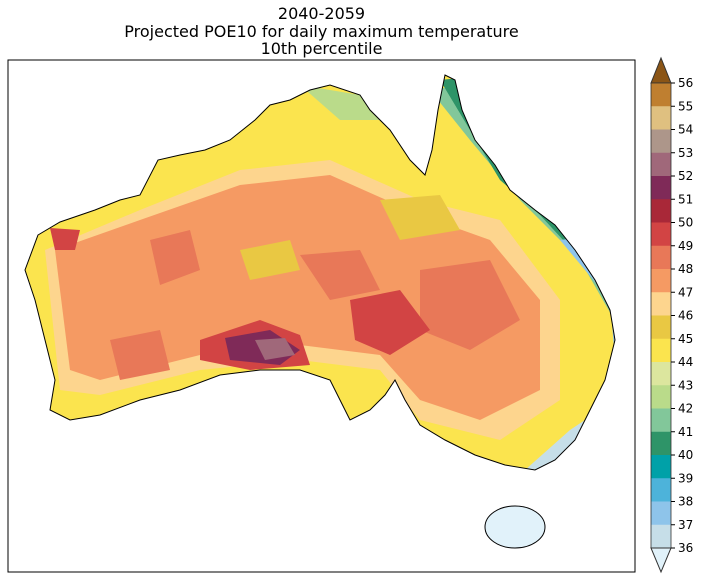 The height and width of the screenshot is (578, 703). What do you see at coordinates (685, 316) in the screenshot?
I see `colorbar-tick-label: 46` at bounding box center [685, 316].